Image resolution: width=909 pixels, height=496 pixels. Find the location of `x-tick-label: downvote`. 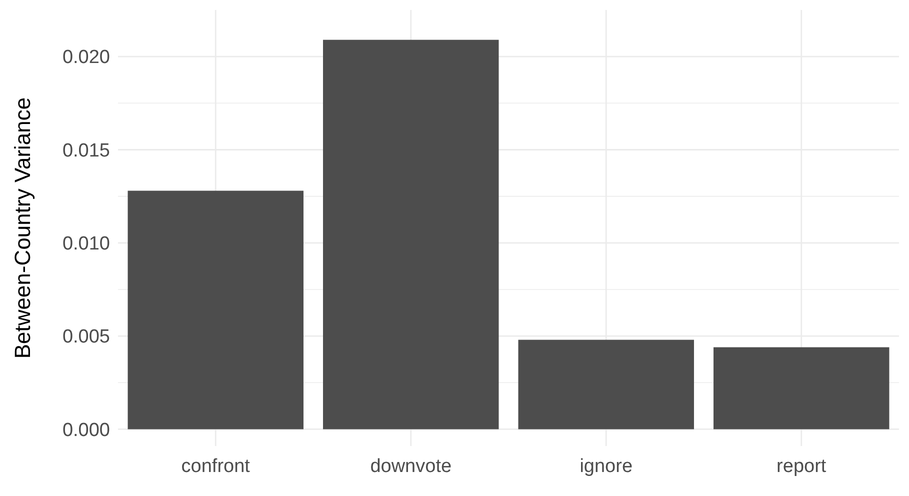

x-tick-label: downvote is located at coordinates (411, 466).